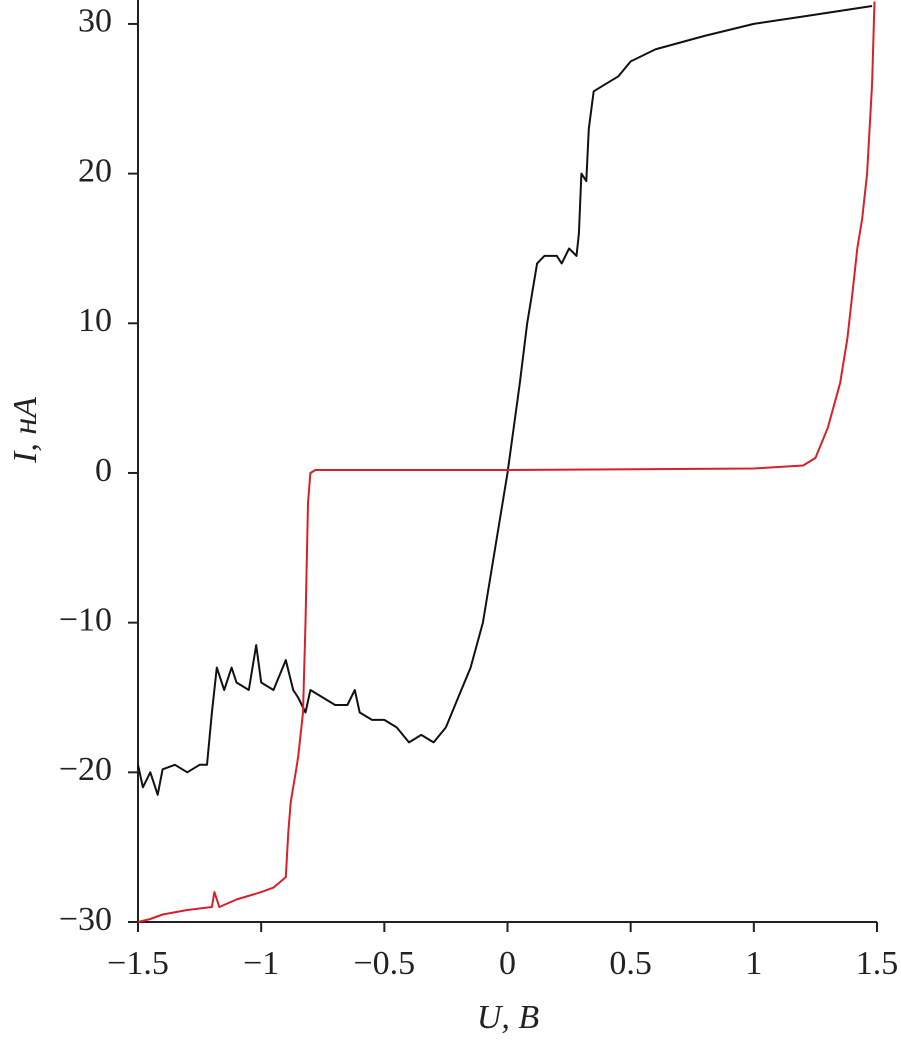  What do you see at coordinates (508, 1017) in the screenshot?
I see `x-axis-label: U, В` at bounding box center [508, 1017].